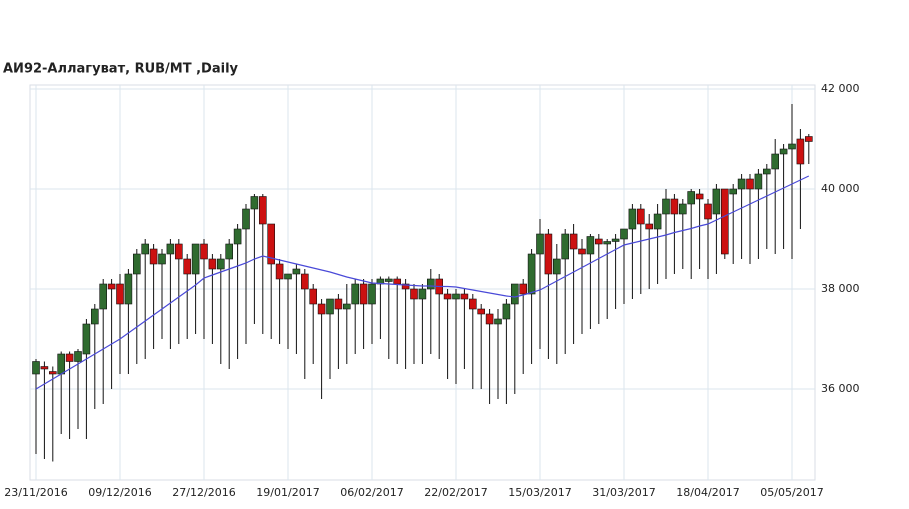 This screenshot has height=509, width=909. What do you see at coordinates (119, 492) in the screenshot?
I see `x-tick-label: 09/12/2016` at bounding box center [119, 492].